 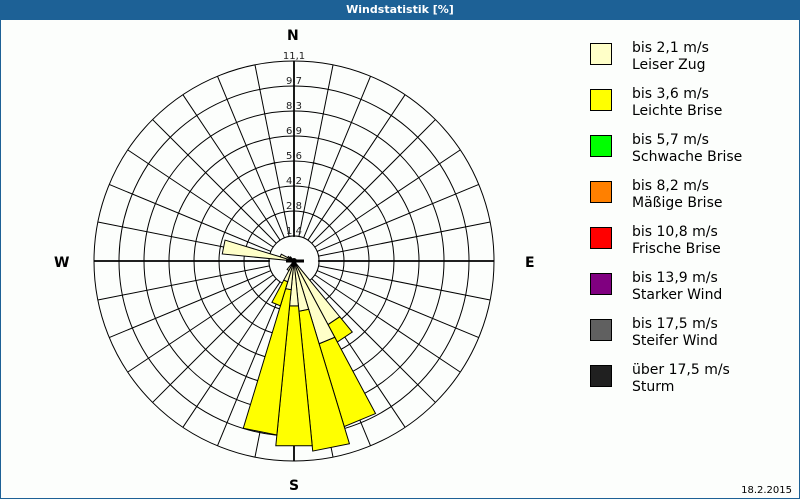 I want to click on legend-label: Steifer Wind, so click(x=675, y=341).